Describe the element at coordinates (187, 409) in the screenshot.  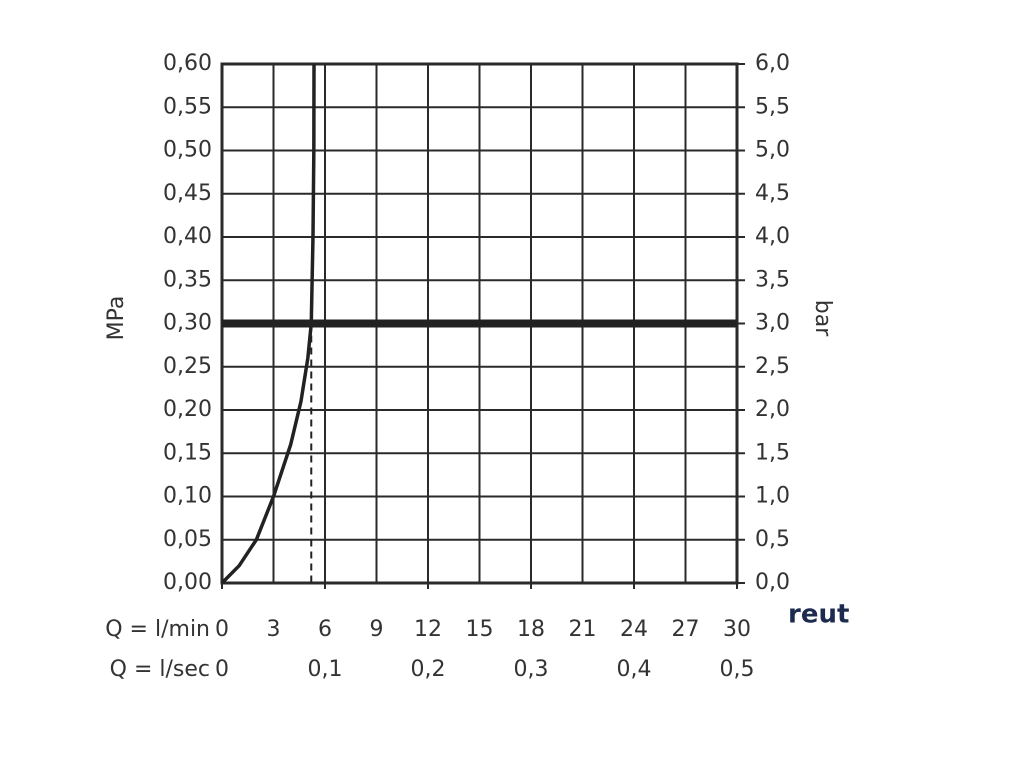
I see `y-tick-label: 0,20` at that location.